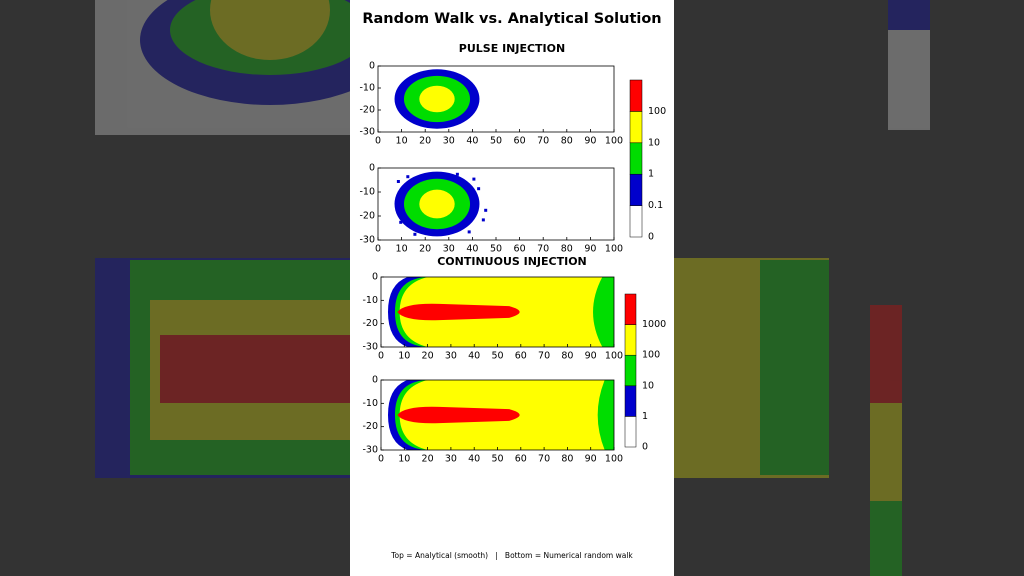  I want to click on section-title: CONTINUOUS INJECTION, so click(512, 261).